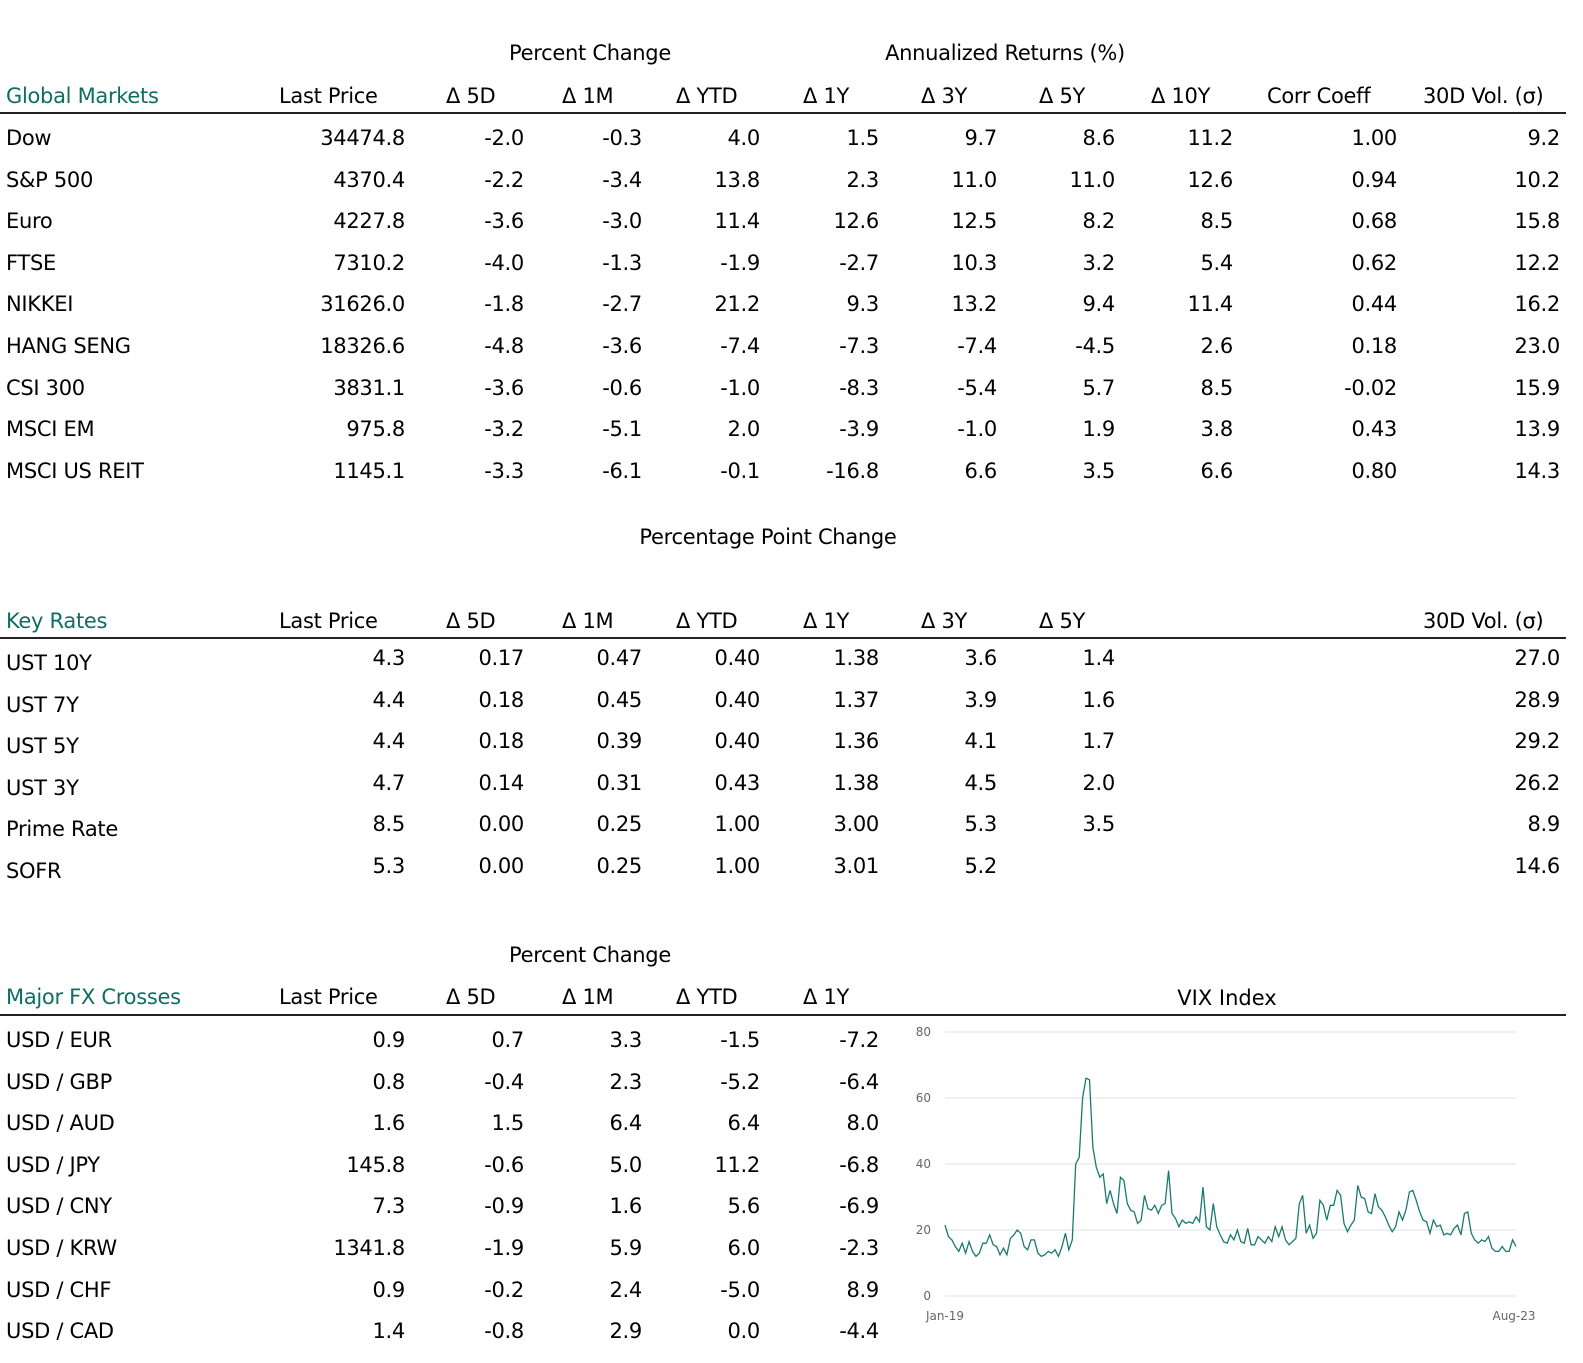 The image size is (1583, 1363). What do you see at coordinates (369, 262) in the screenshot?
I see `cell-value: 7310.2` at bounding box center [369, 262].